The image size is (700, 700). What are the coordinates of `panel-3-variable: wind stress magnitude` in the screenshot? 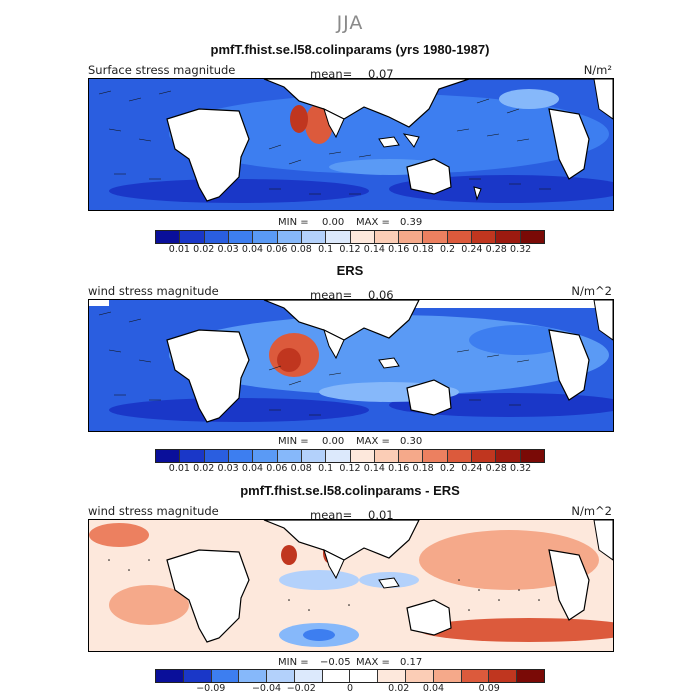 It's located at (153, 511).